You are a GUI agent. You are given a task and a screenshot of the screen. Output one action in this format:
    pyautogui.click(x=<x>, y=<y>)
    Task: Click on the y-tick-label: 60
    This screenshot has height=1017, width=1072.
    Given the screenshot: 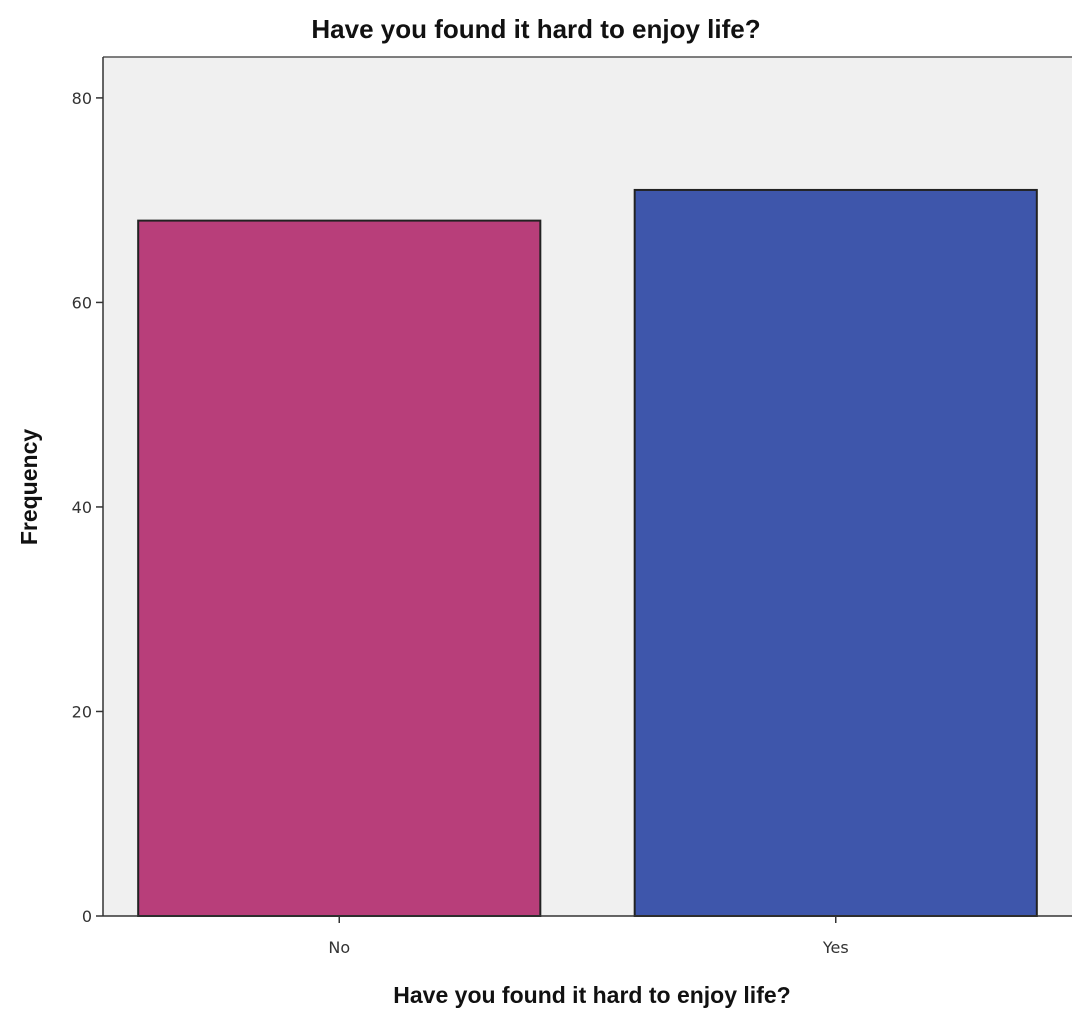 What is the action you would take?
    pyautogui.click(x=82, y=302)
    